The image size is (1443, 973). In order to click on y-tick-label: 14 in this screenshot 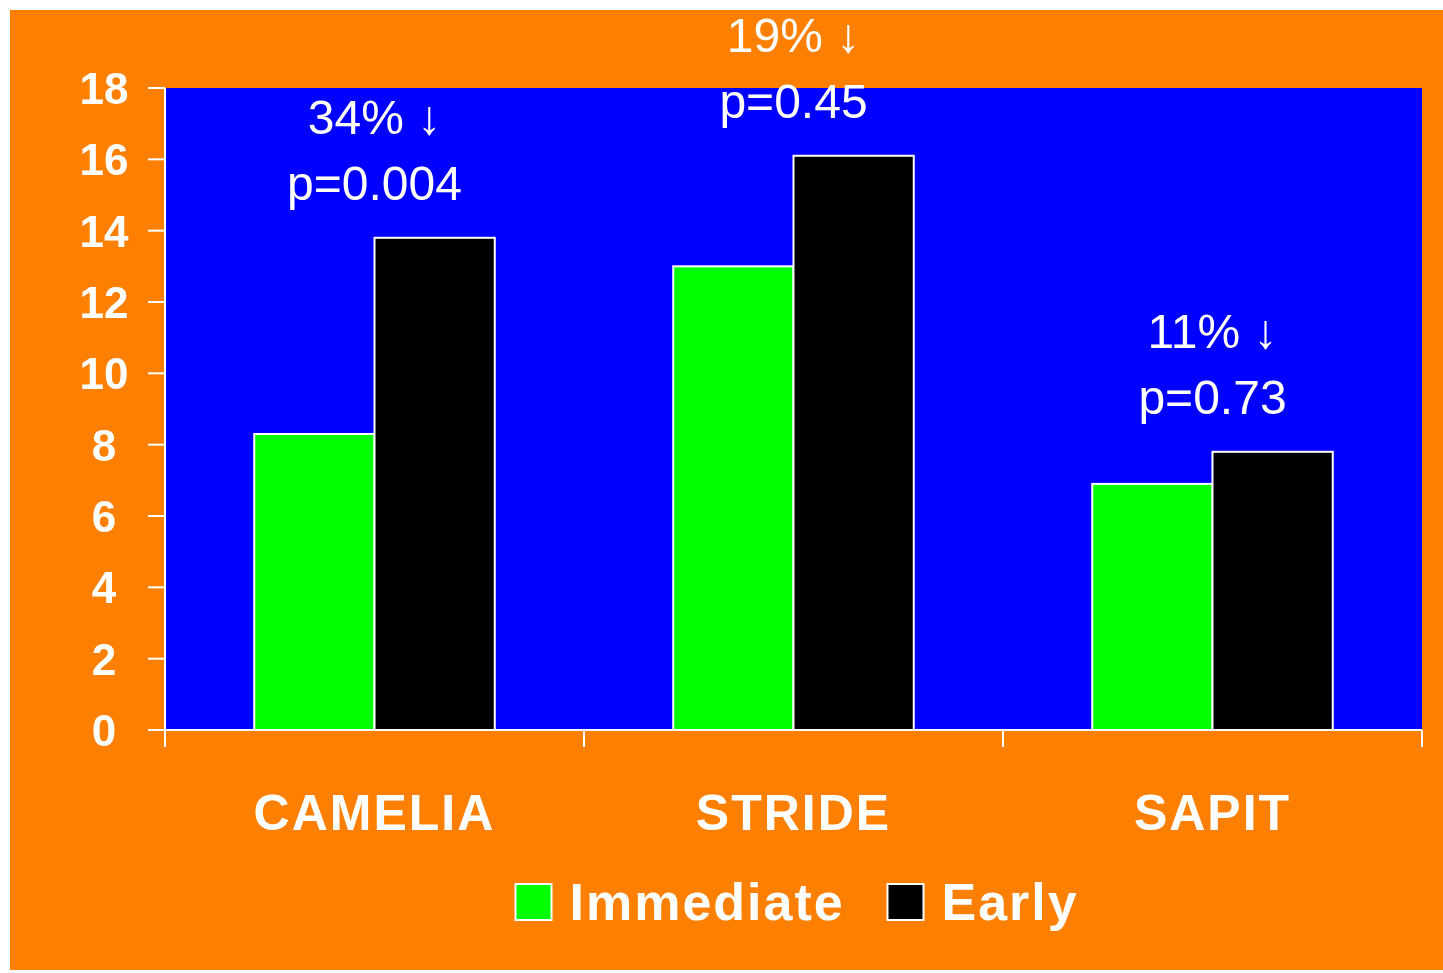, I will do `click(104, 231)`.